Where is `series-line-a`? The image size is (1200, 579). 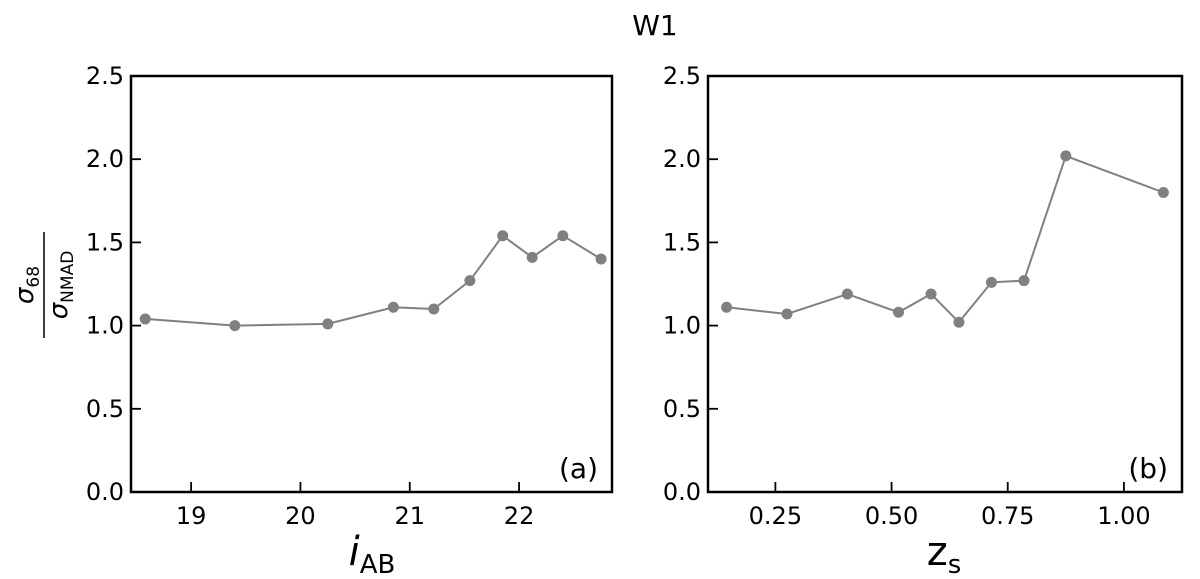 series-line-a is located at coordinates (373, 280).